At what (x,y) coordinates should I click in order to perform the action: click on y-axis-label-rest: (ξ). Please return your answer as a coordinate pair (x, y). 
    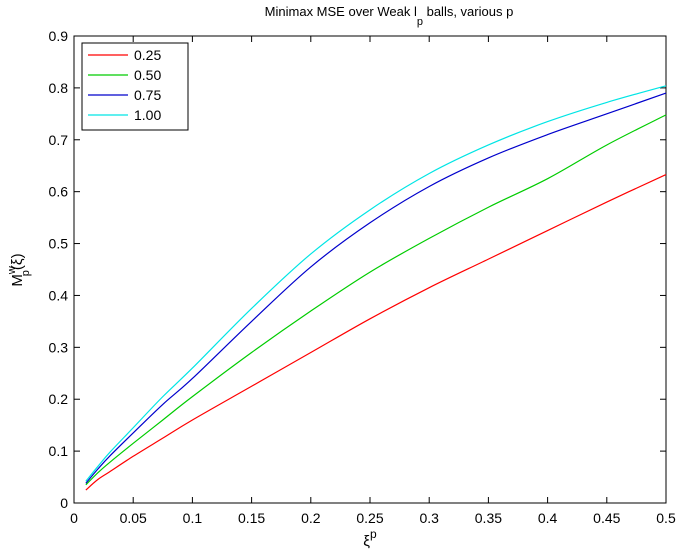
    Looking at the image, I should click on (17, 261).